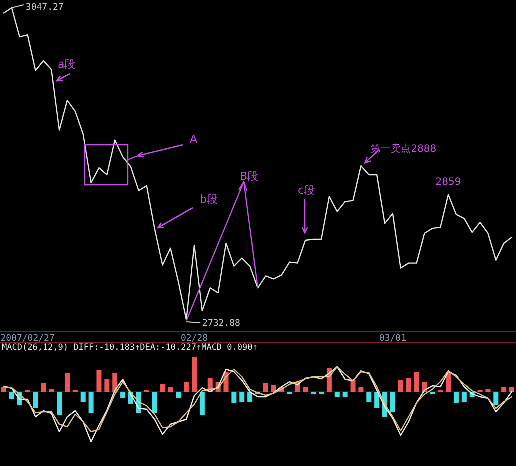 The height and width of the screenshot is (466, 516). I want to click on annotation: a段, so click(67, 64).